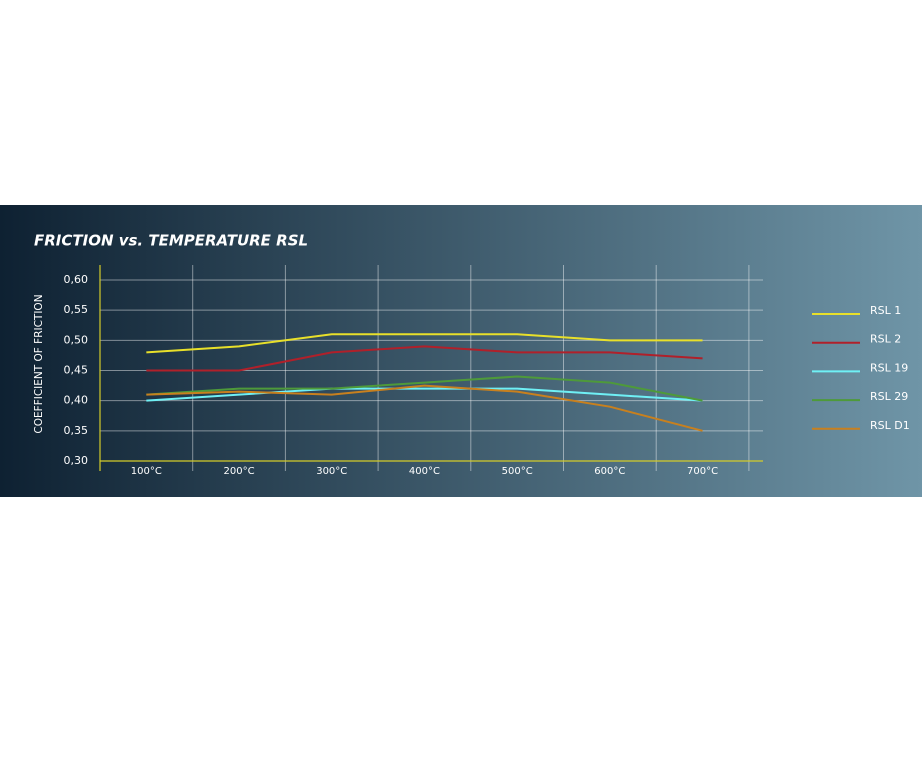 This screenshot has height=762, width=922. What do you see at coordinates (76, 460) in the screenshot?
I see `y-tick-label: 0,30` at bounding box center [76, 460].